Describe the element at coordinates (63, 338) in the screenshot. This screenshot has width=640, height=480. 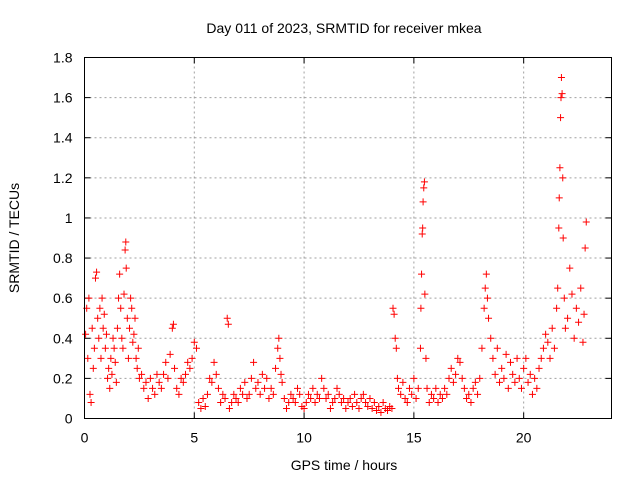
I see `y-tick-label: 0.4` at that location.